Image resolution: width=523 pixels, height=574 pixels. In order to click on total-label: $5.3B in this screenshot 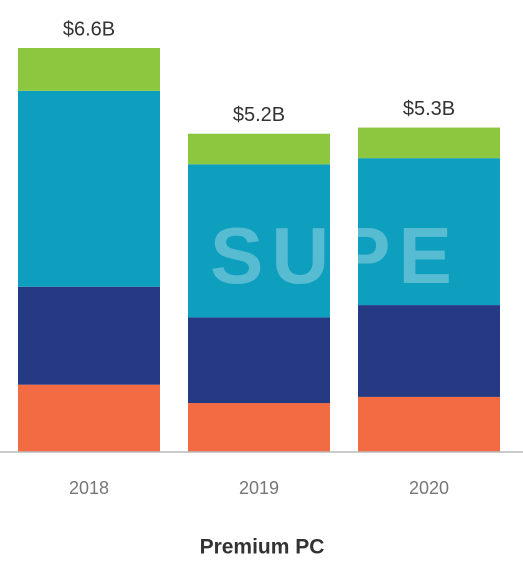, I will do `click(429, 109)`.